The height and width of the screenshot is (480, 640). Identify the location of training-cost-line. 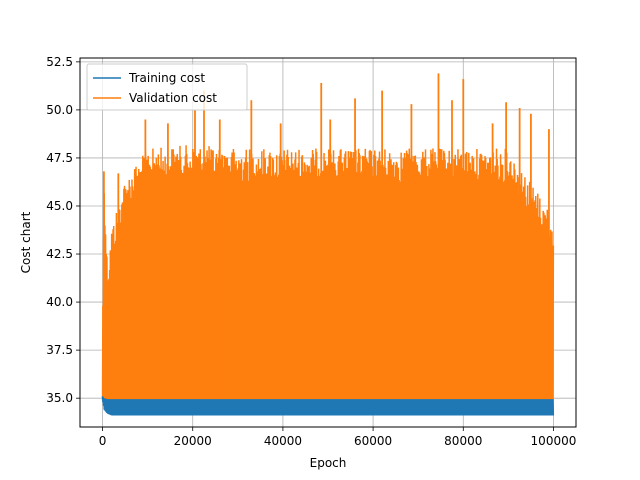
(328, 406).